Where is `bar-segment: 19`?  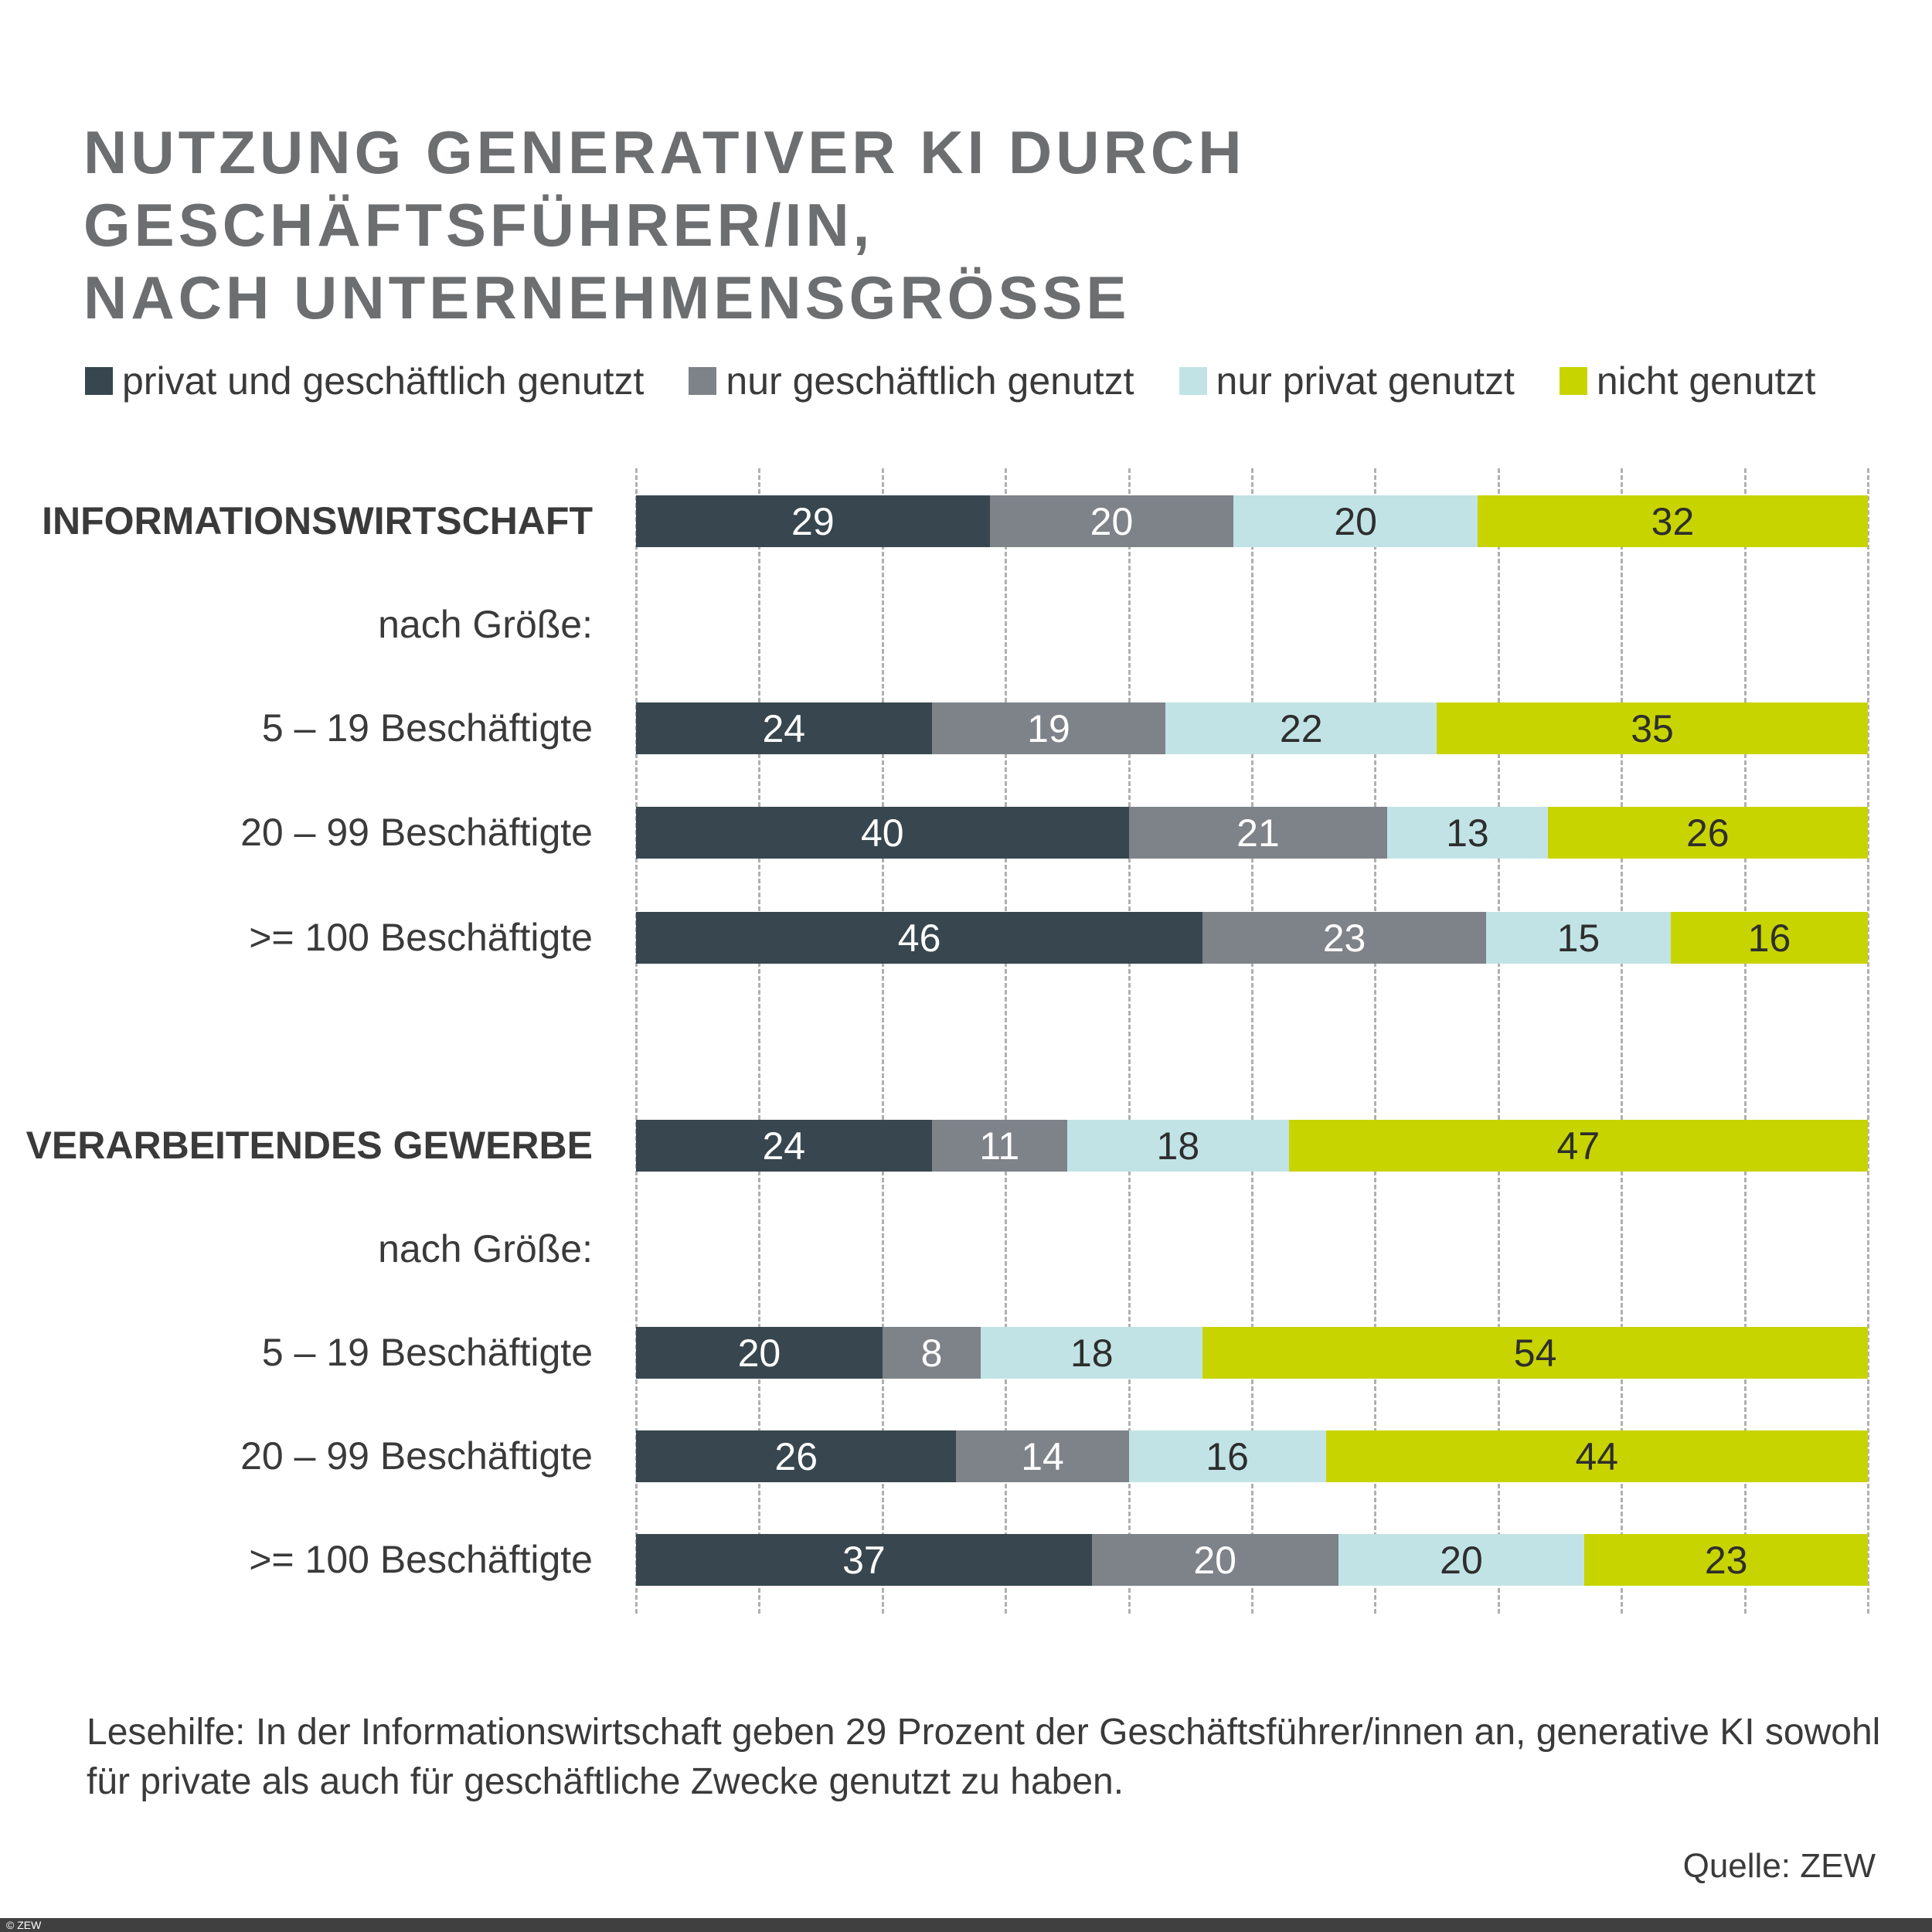
bar-segment: 19 is located at coordinates (1049, 728).